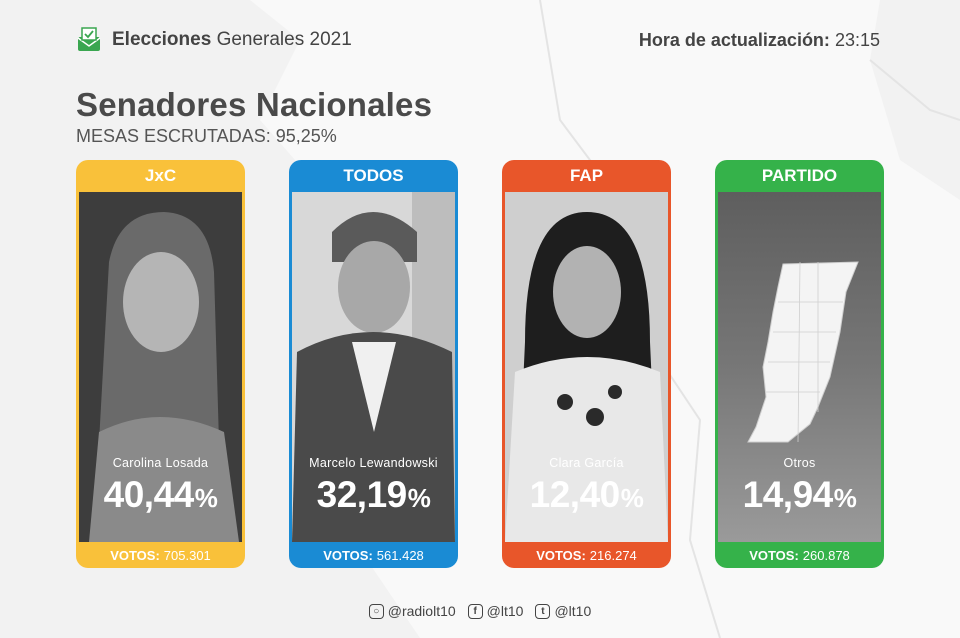 This screenshot has height=638, width=960. Describe the element at coordinates (734, 39) in the screenshot. I see `update-label: Hora de actualización:` at that location.